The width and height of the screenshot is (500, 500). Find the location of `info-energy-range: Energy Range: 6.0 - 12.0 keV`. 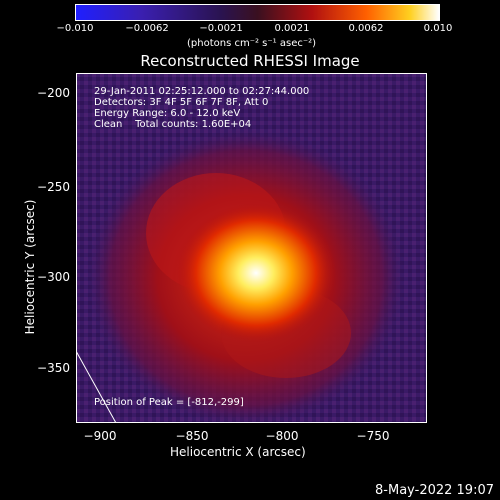

info-energy-range: Energy Range: 6.0 - 12.0 keV is located at coordinates (167, 113).